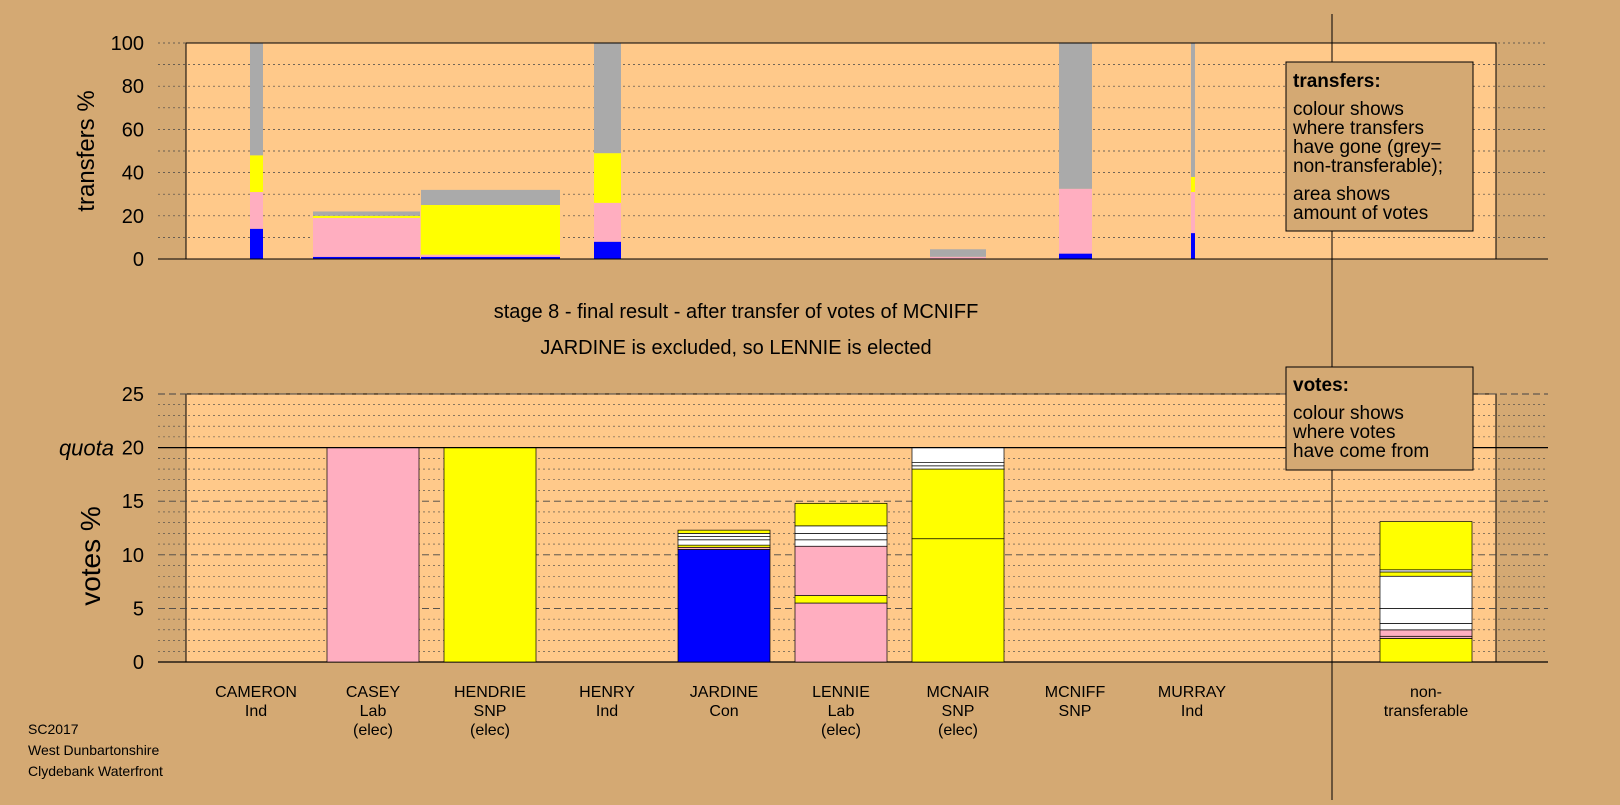  I want to click on candidate-label: HENRY, so click(607, 692).